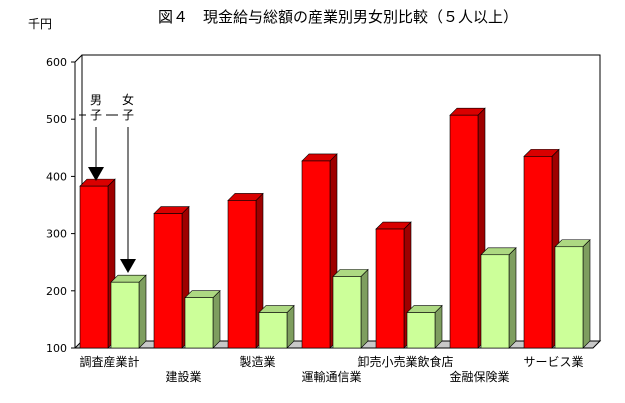  I want to click on legend-female-char2: 子, so click(128, 115).